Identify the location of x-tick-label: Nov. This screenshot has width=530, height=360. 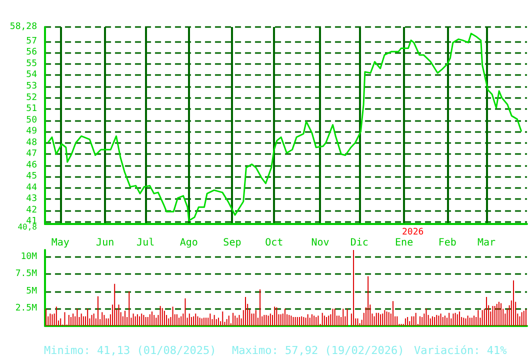
(320, 243).